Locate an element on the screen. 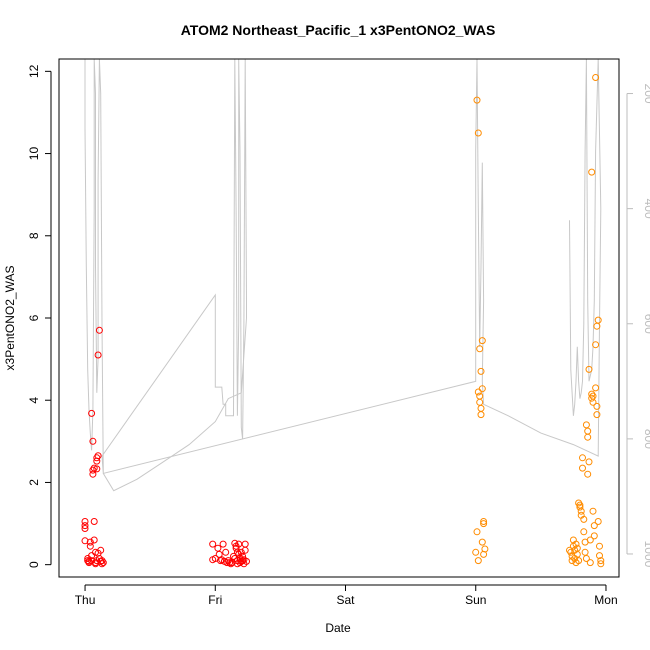 This screenshot has height=650, width=650. y-tick-label: 6 is located at coordinates (34, 317).